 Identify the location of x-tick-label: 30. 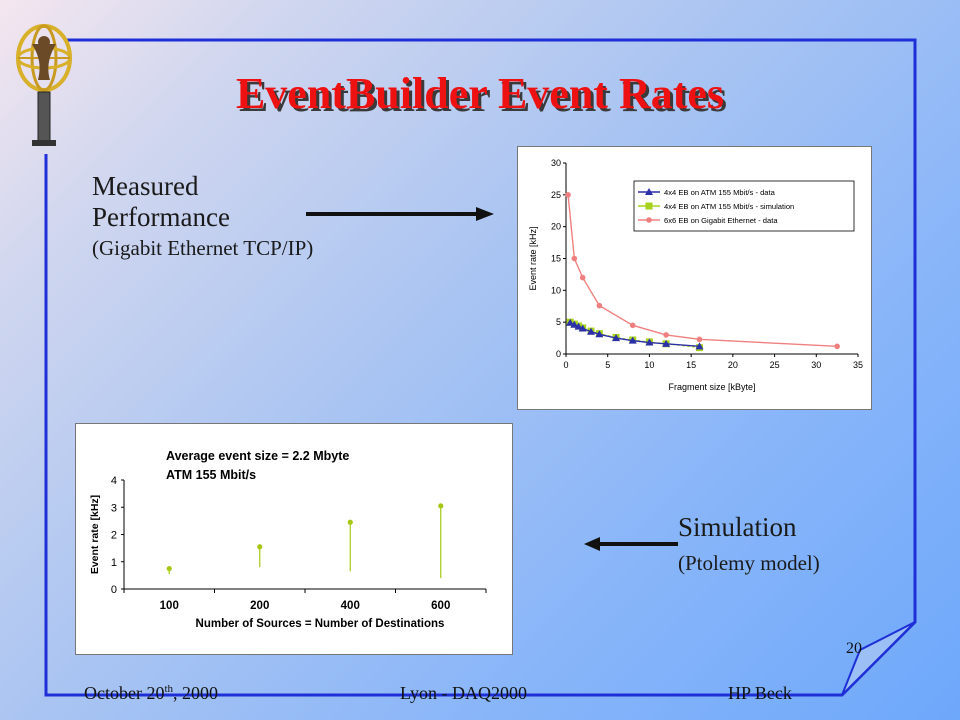
(816, 365).